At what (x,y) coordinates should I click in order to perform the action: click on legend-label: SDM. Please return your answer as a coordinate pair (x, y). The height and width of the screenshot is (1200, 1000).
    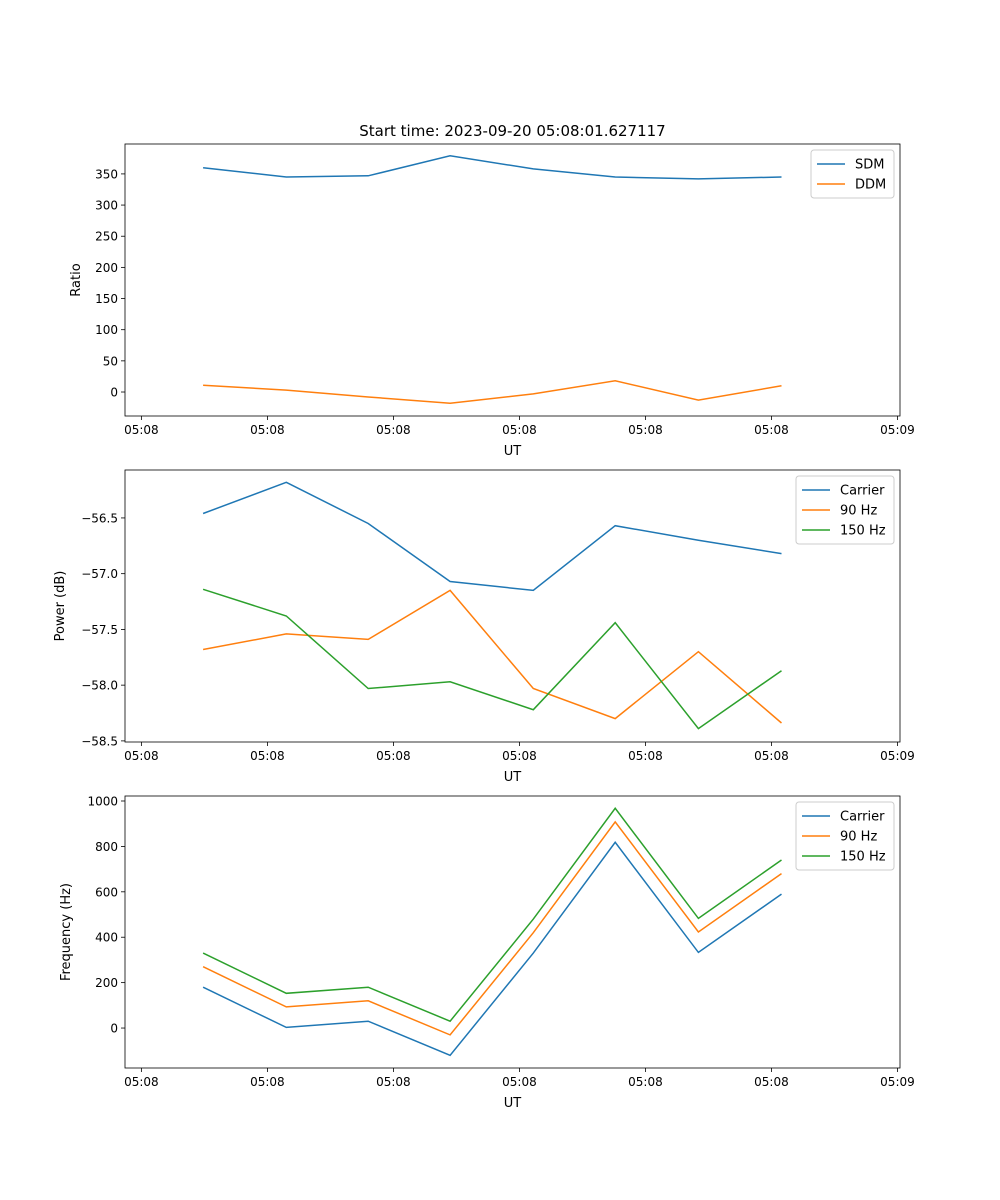
    Looking at the image, I should click on (869, 165).